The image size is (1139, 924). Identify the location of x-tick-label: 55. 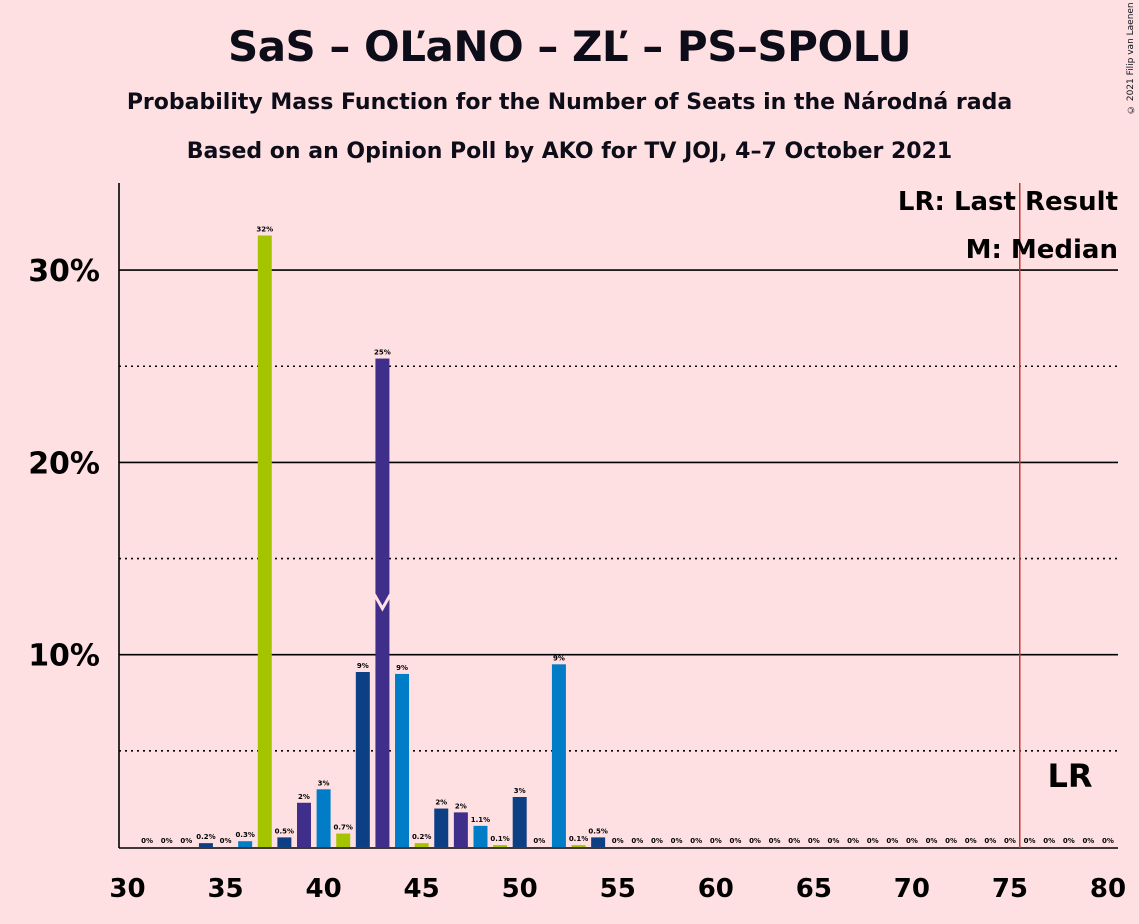
(618, 889).